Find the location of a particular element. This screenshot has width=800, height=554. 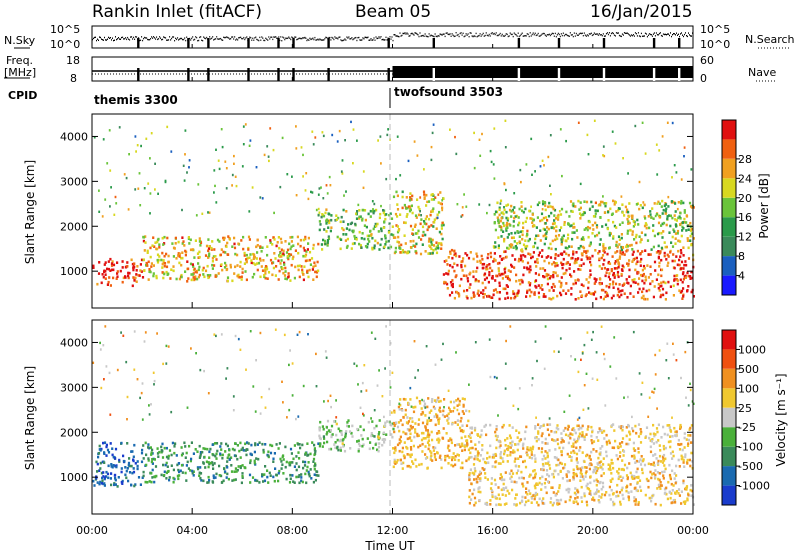

freq-gap-bar is located at coordinates (604, 74).